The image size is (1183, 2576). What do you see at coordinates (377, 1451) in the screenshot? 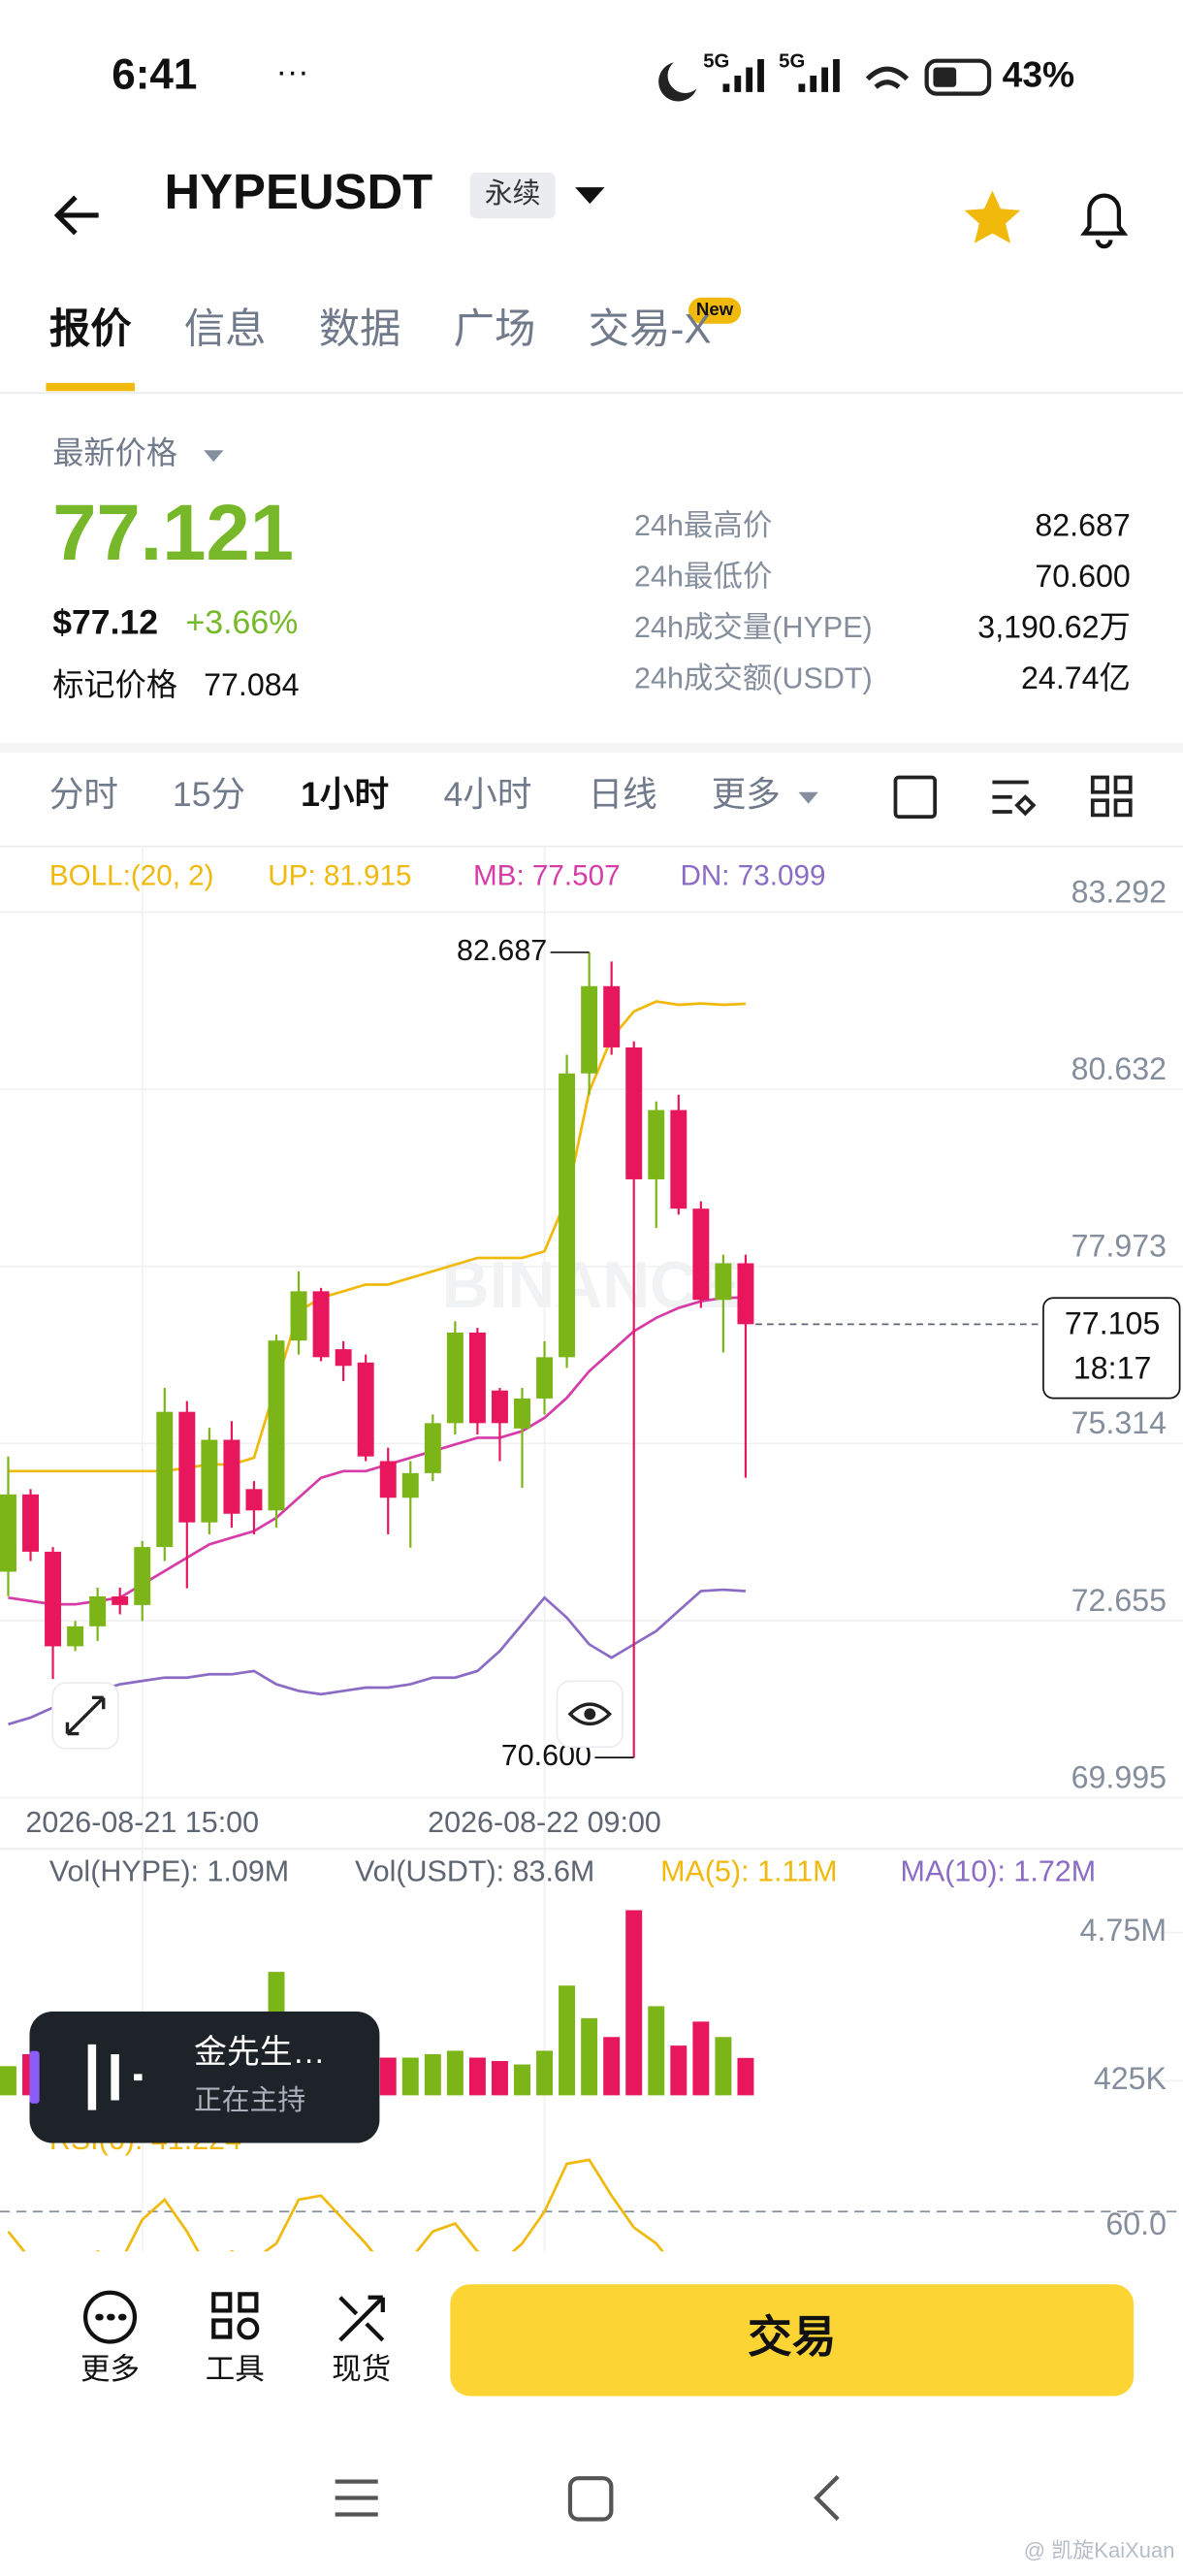
I see `boll-line` at bounding box center [377, 1451].